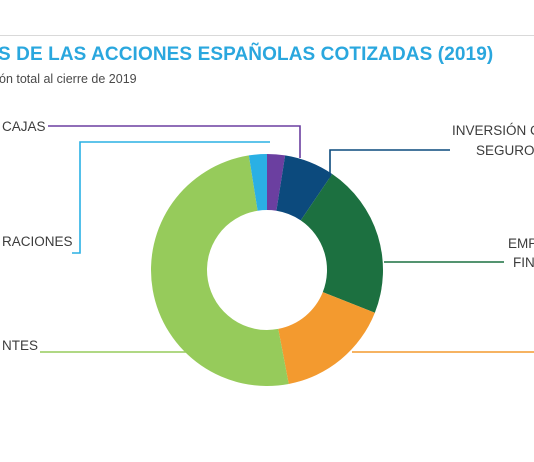 The height and width of the screenshot is (462, 534). I want to click on slice-label-1-0: INVERSIÓN C, so click(493, 130).